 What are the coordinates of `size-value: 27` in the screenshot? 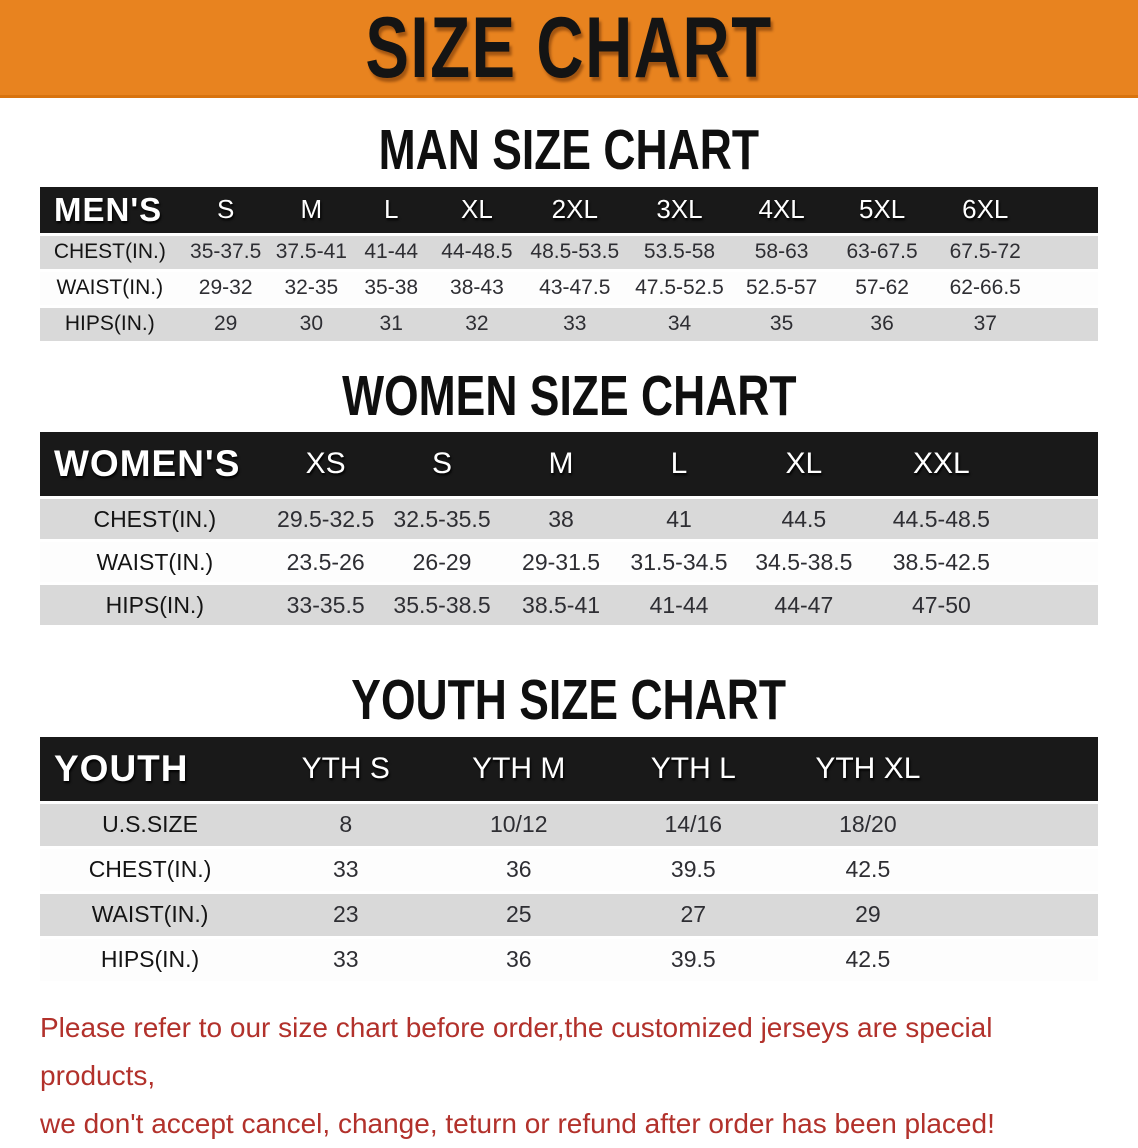 It's located at (693, 914).